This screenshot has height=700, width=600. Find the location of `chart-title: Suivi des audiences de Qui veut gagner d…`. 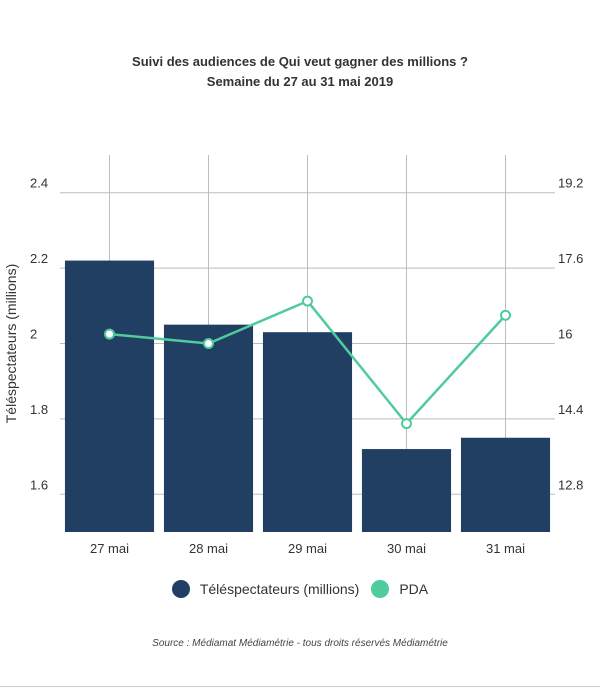

chart-title: Suivi des audiences de Qui veut gagner d… is located at coordinates (300, 61).